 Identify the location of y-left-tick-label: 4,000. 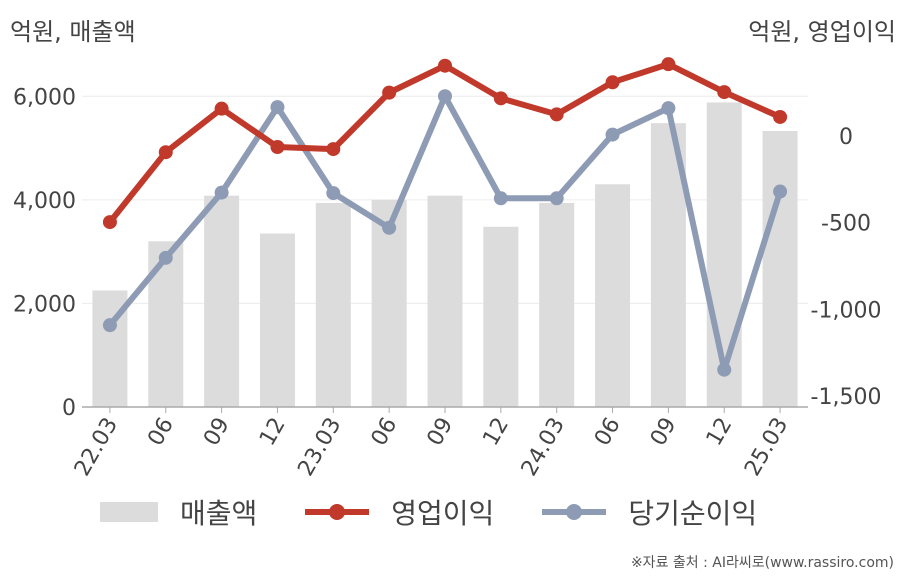
(44, 201).